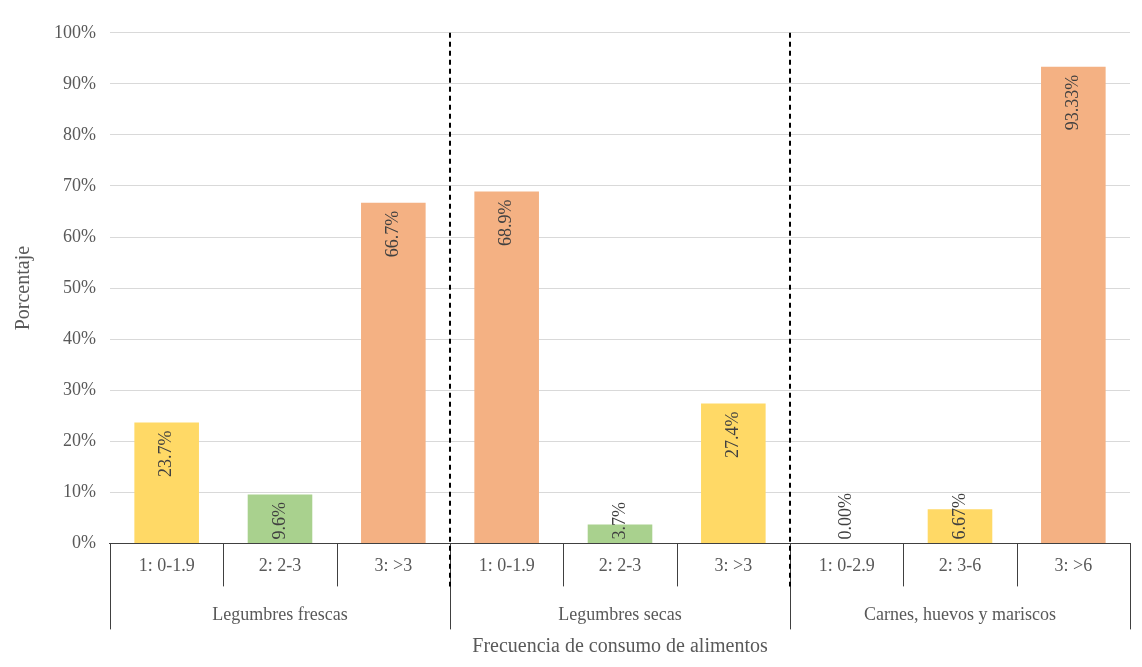 The height and width of the screenshot is (667, 1142). I want to click on data-label: 66.7%, so click(392, 234).